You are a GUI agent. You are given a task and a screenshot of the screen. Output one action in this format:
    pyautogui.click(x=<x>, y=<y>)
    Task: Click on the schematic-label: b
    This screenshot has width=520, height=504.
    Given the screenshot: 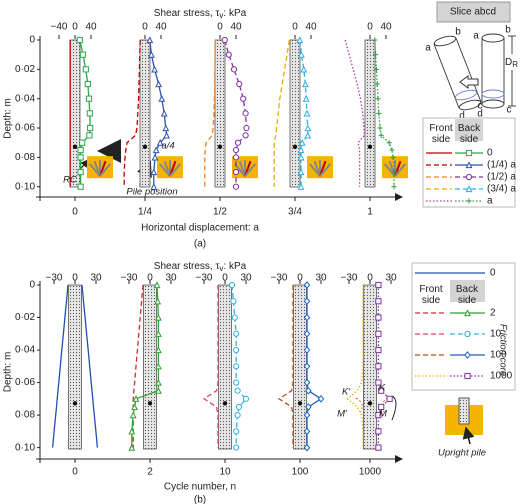 What is the action you would take?
    pyautogui.click(x=458, y=32)
    